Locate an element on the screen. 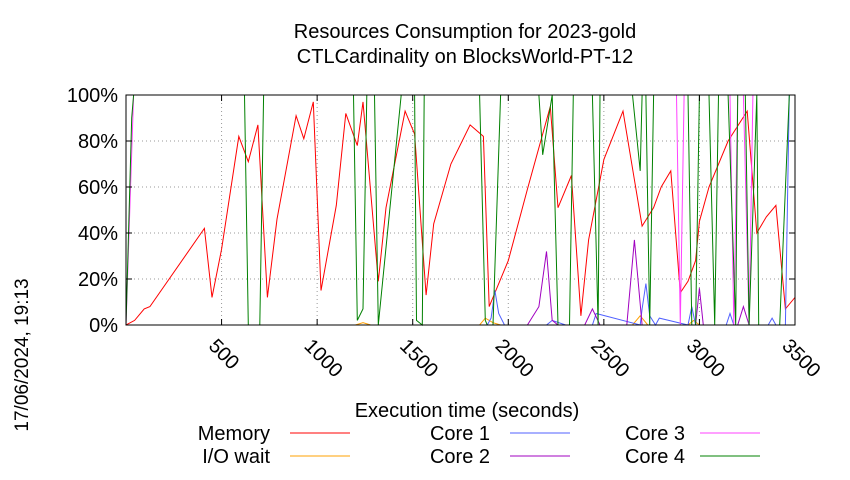  chart-title-line-2: CTLCardinality on BlocksWorld-PT-12 is located at coordinates (465, 57).